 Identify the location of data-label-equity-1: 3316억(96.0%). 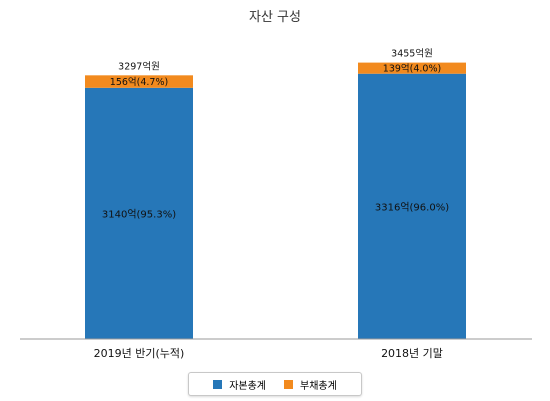
(412, 207).